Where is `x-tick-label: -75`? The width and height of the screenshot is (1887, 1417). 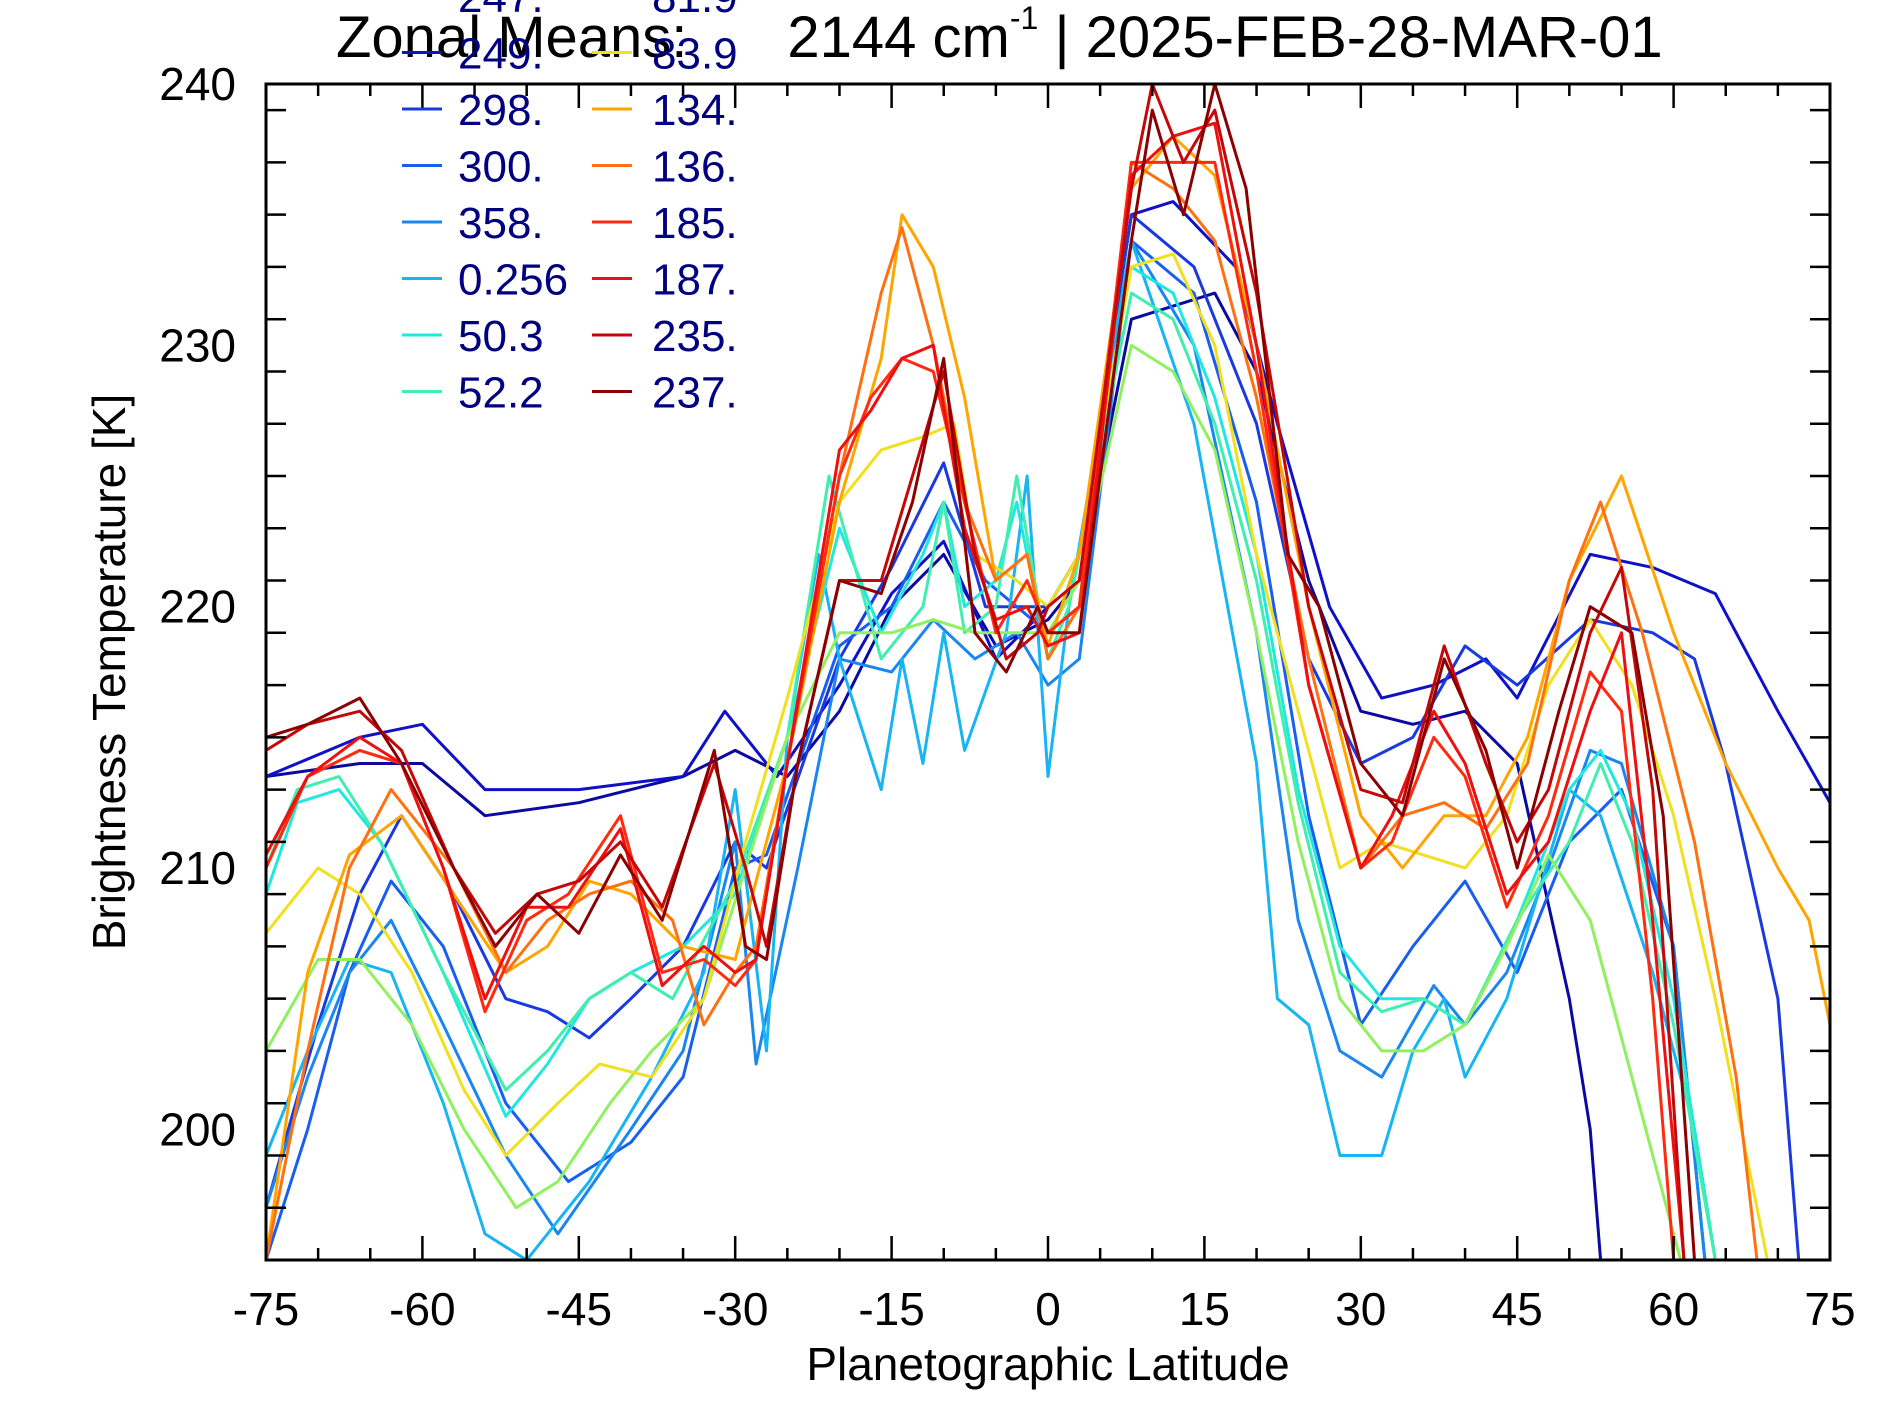 x-tick-label: -75 is located at coordinates (266, 1309).